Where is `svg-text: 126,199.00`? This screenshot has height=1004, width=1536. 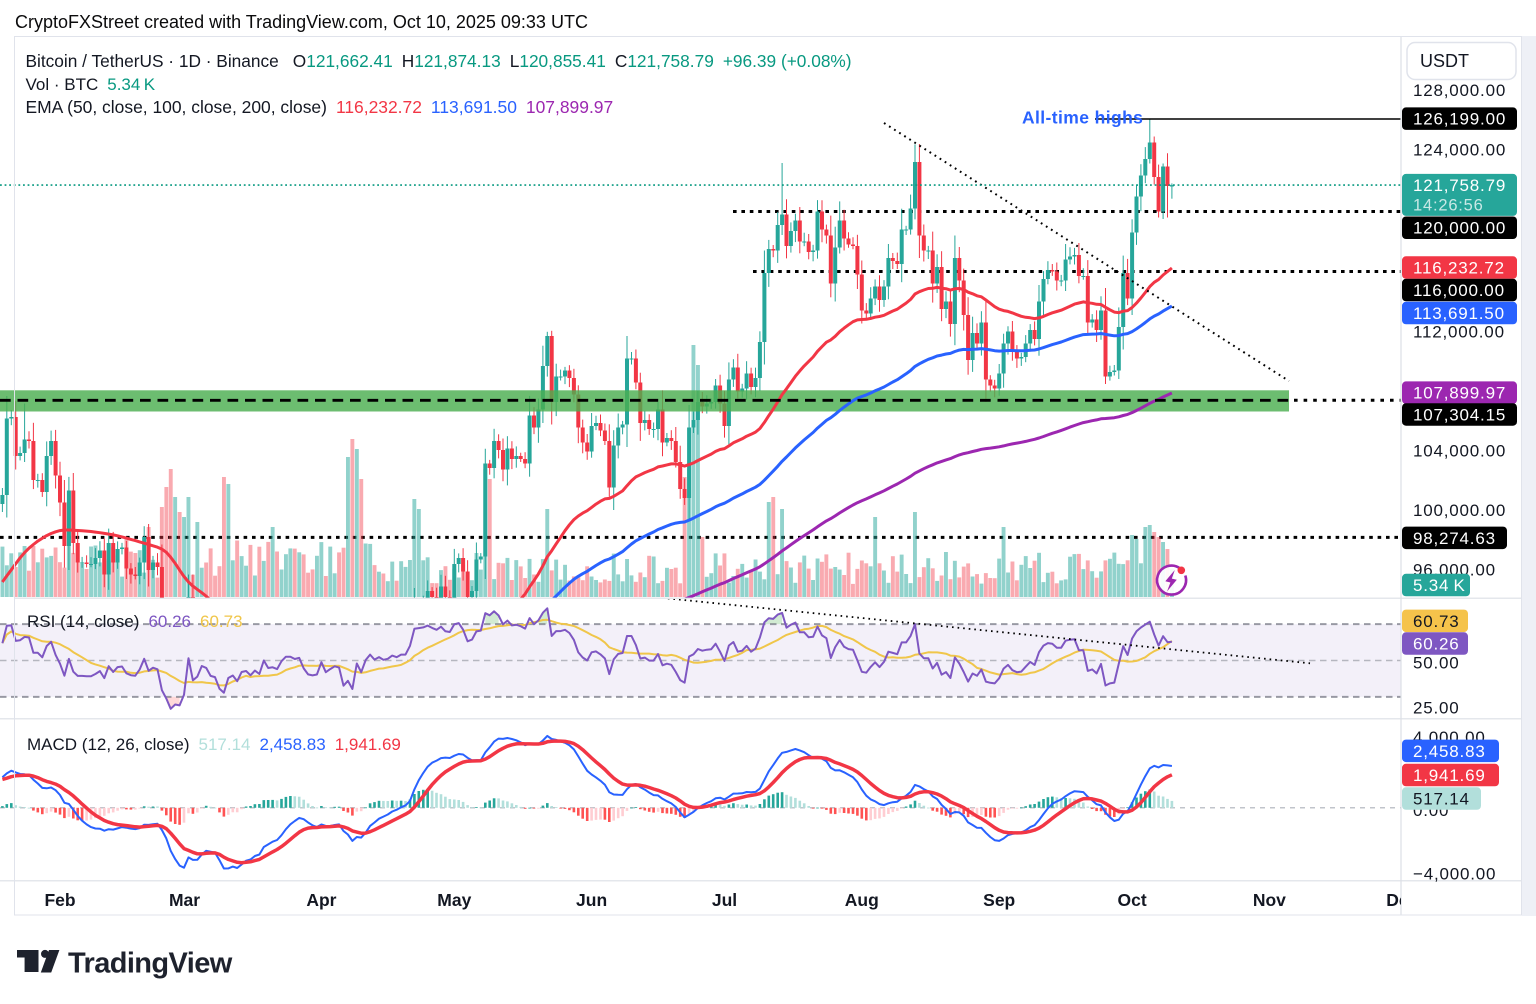 svg-text: 126,199.00 is located at coordinates (1459, 119).